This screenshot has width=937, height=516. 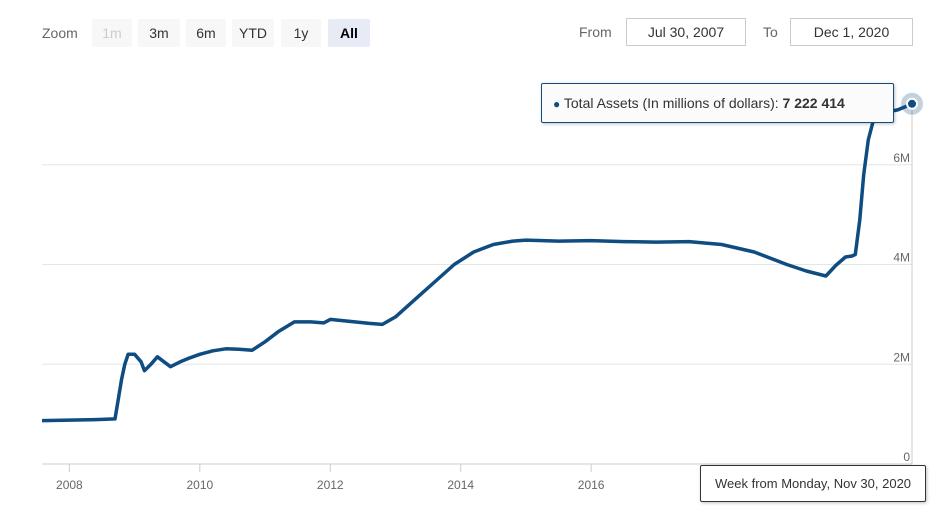 What do you see at coordinates (770, 32) in the screenshot?
I see `to-label: To` at bounding box center [770, 32].